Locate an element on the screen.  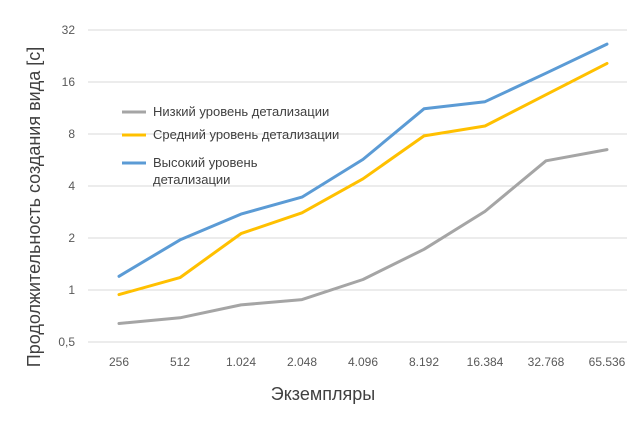
y-tick-label: 8 is located at coordinates (71, 134).